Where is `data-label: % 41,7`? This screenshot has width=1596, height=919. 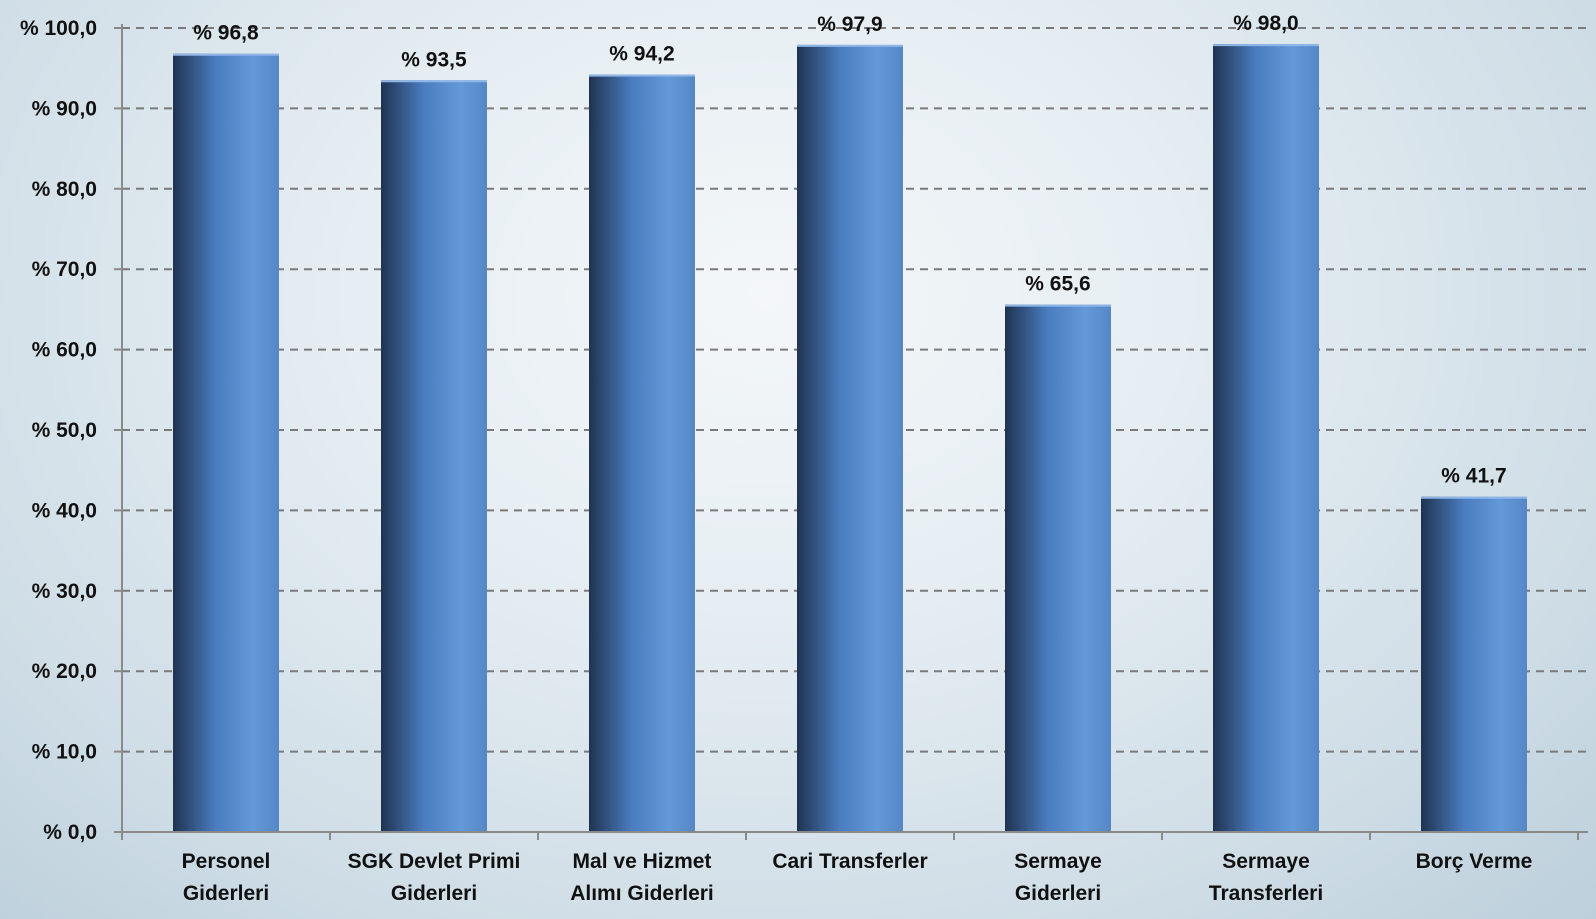
data-label: % 41,7 is located at coordinates (1473, 476).